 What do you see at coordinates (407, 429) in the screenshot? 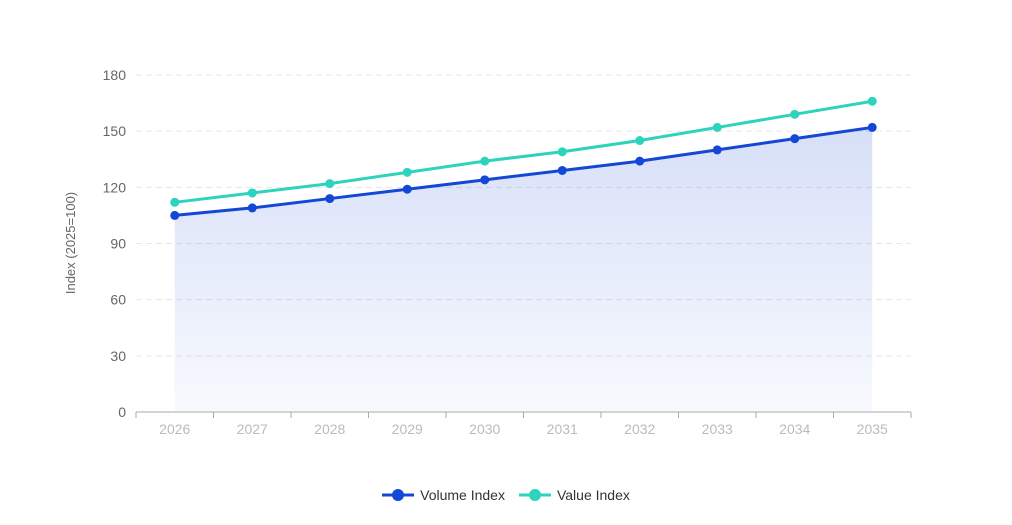
I see `x-tick-label: 2029` at bounding box center [407, 429].